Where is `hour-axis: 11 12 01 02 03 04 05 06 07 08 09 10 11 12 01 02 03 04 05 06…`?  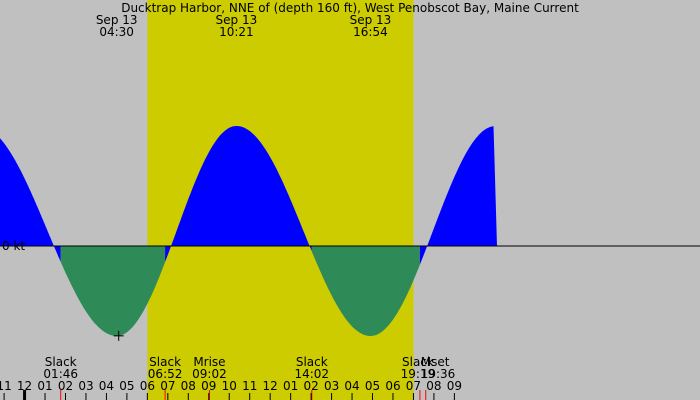
hour-axis: 11 12 01 02 03 04 05 06 07 08 09 10 11 12 01 02 03 04 05 06… is located at coordinates (231, 389).